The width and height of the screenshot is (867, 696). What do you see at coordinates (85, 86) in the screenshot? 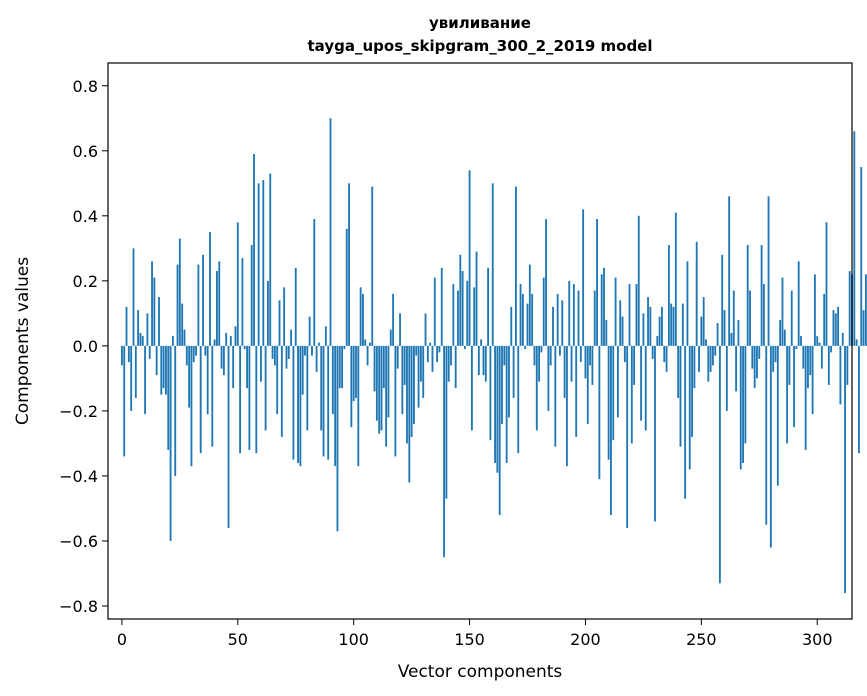
I see `y-tick-label: 0.8` at bounding box center [85, 86].